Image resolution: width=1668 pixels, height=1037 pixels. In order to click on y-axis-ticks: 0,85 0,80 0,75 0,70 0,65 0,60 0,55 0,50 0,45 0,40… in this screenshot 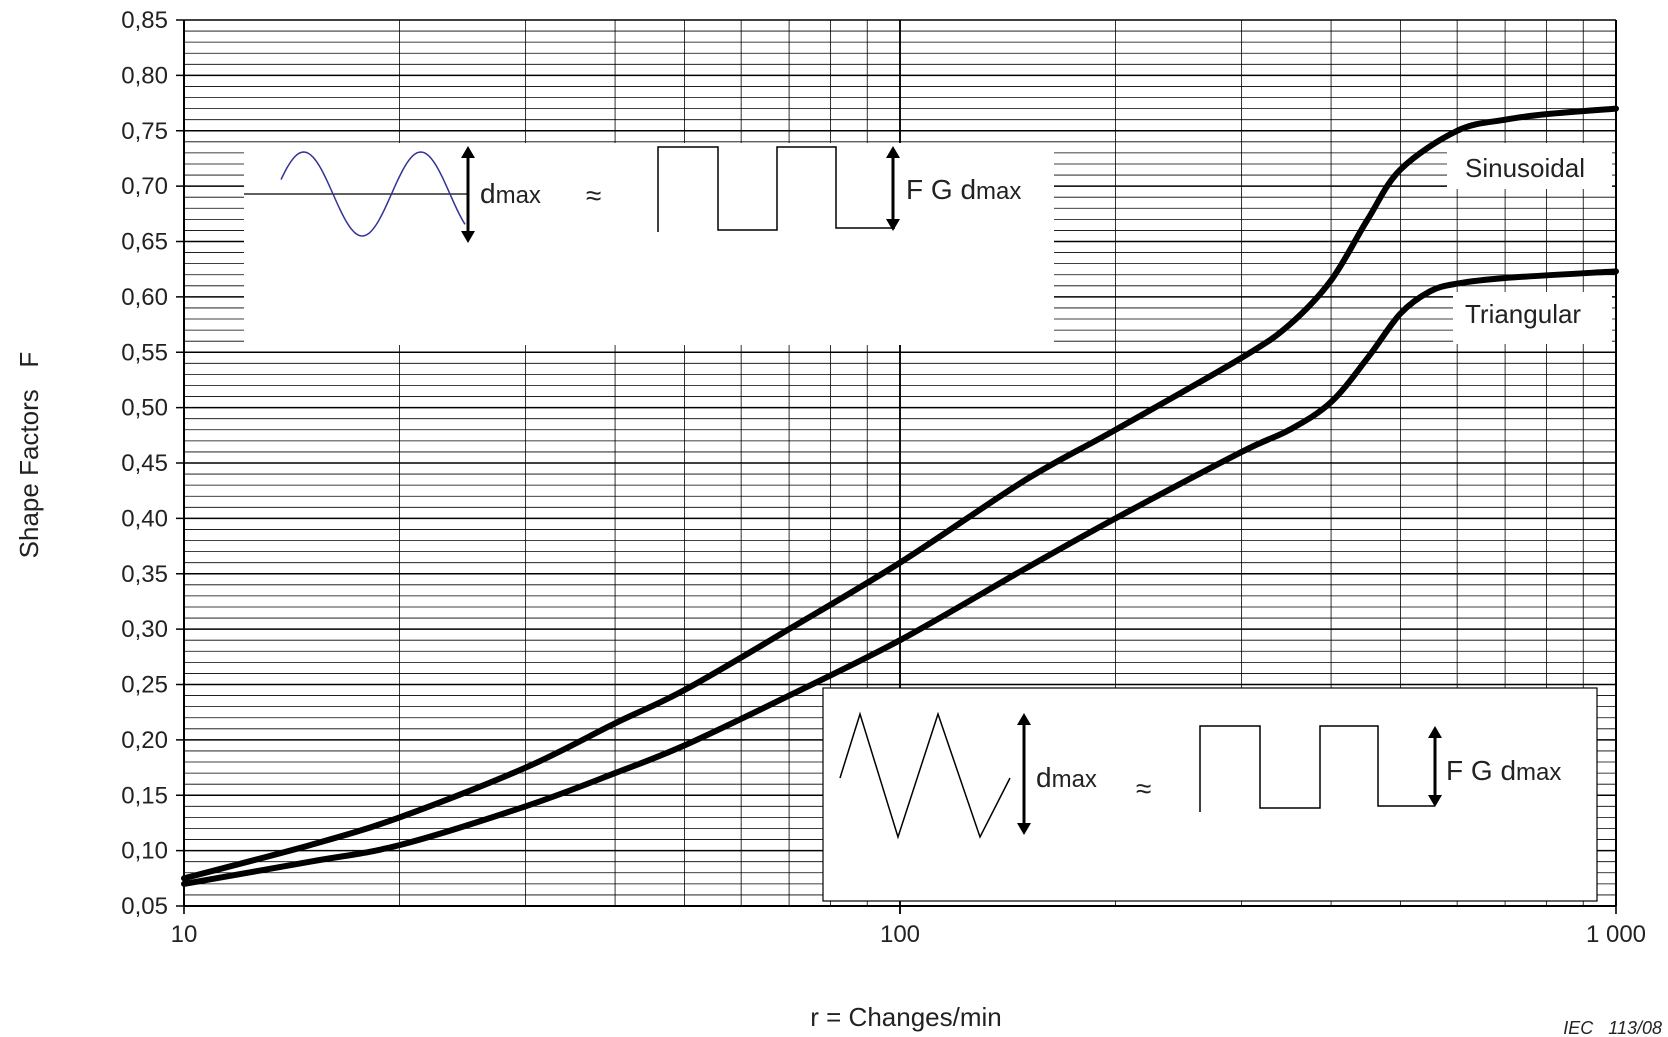, I will do `click(144, 463)`.